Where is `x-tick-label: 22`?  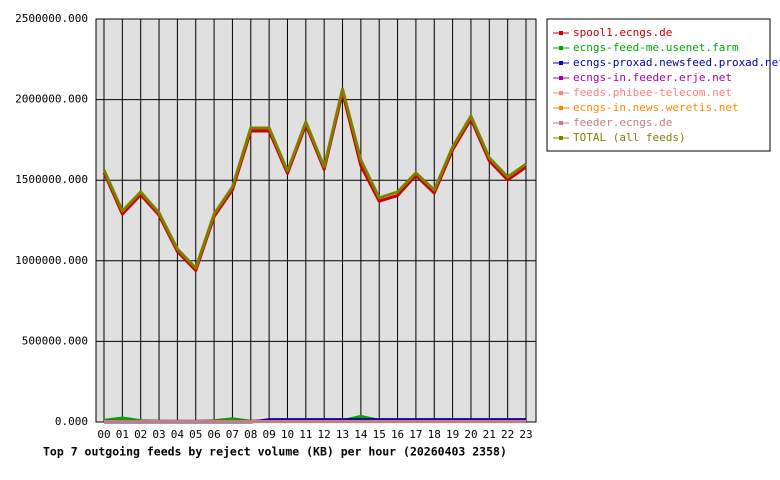 x-tick-label: 22 is located at coordinates (507, 434).